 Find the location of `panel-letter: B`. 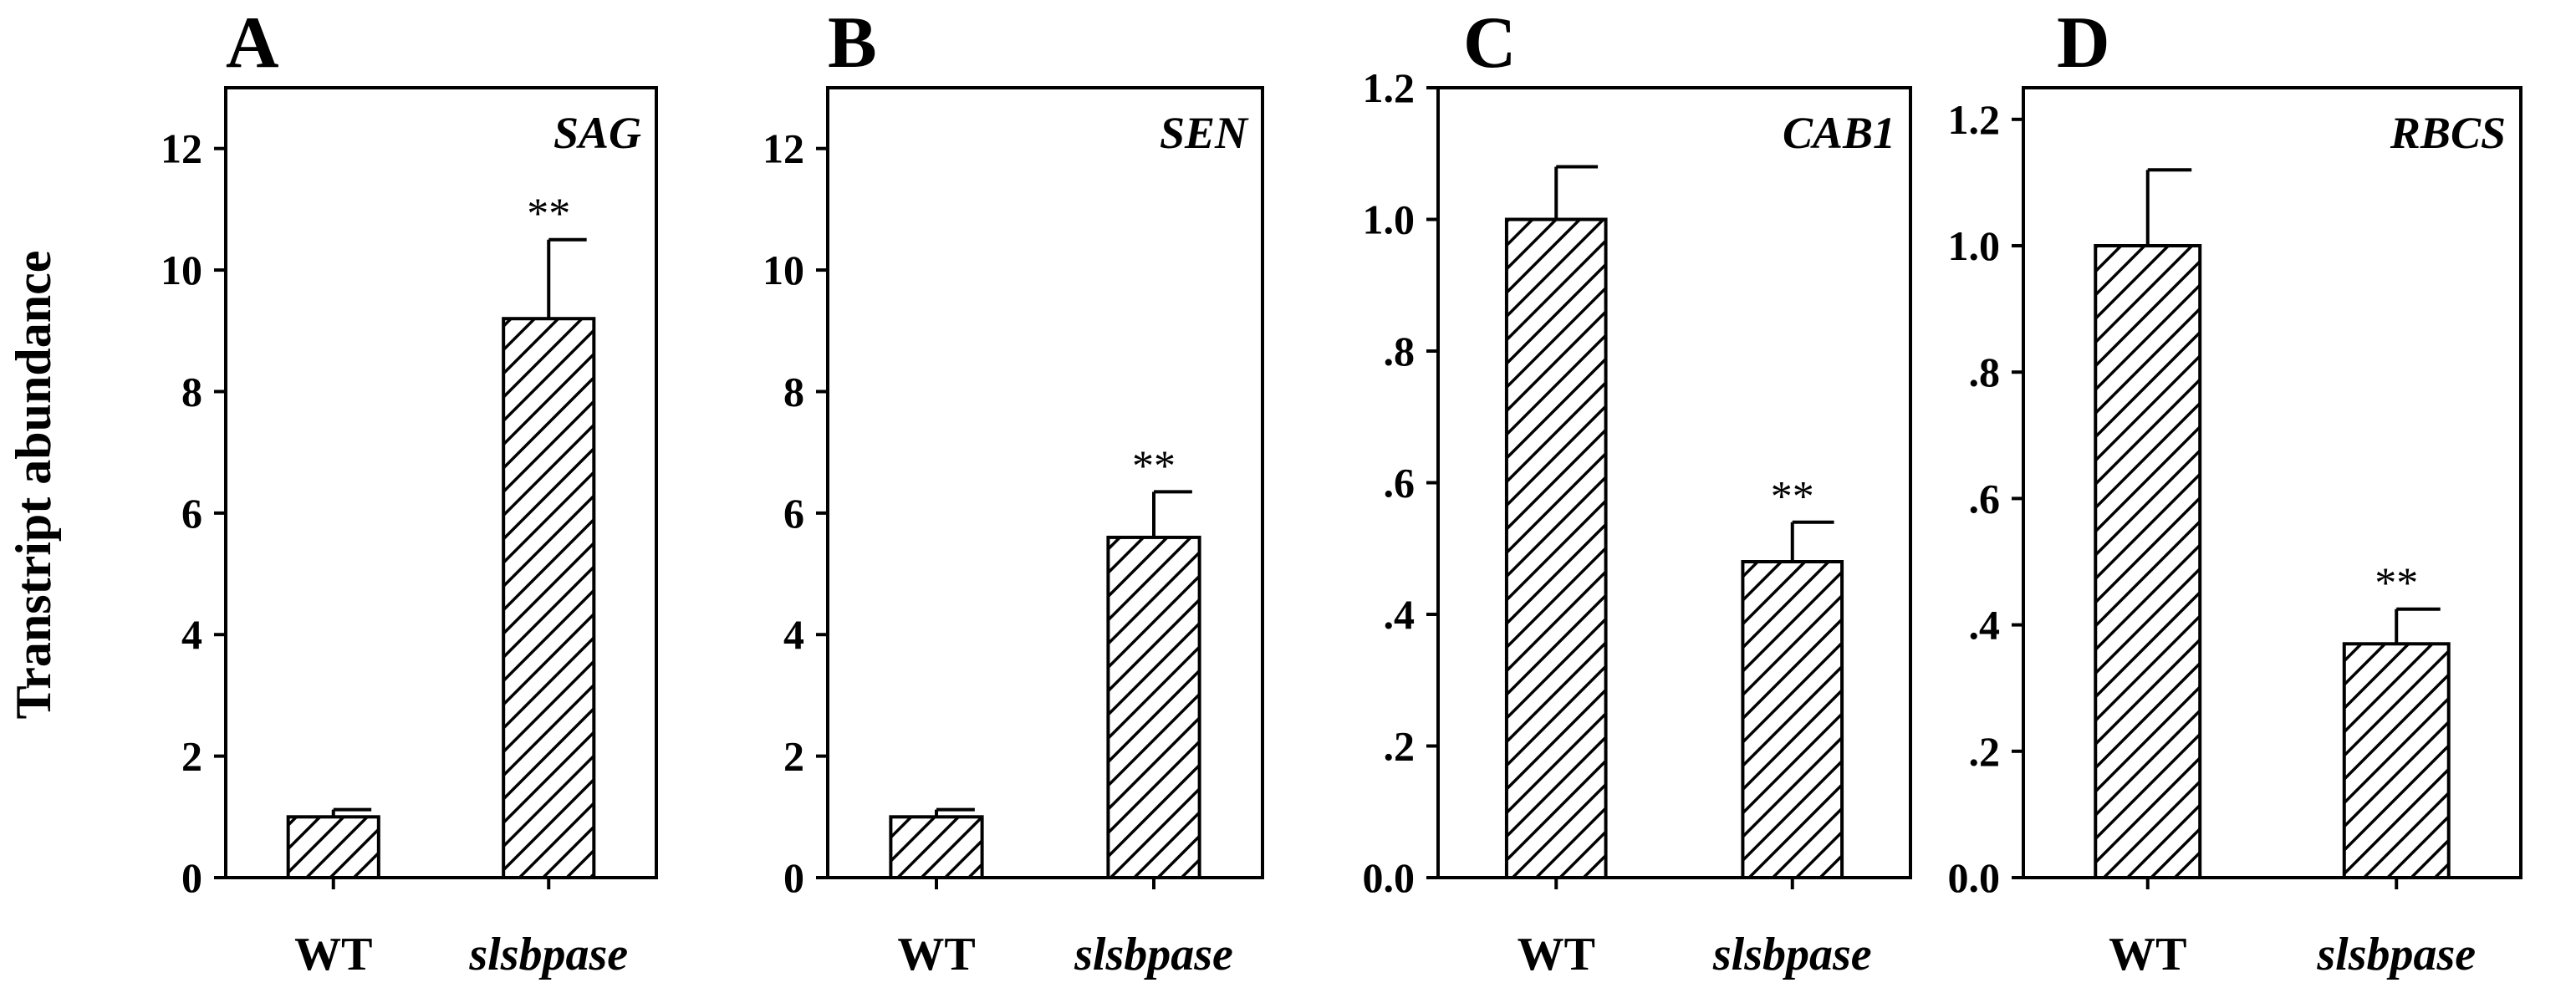

panel-letter: B is located at coordinates (853, 43).